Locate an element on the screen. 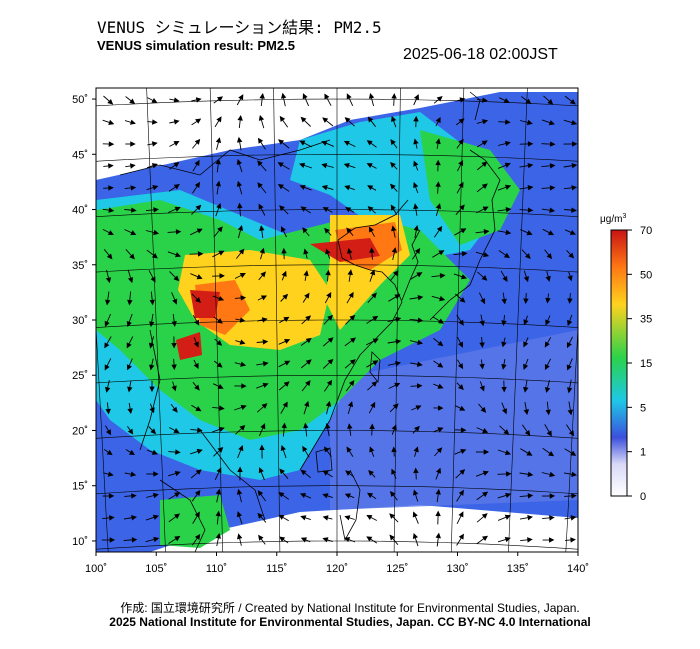 The height and width of the screenshot is (649, 700). lat-tick-label: 25˚ is located at coordinates (80, 376).